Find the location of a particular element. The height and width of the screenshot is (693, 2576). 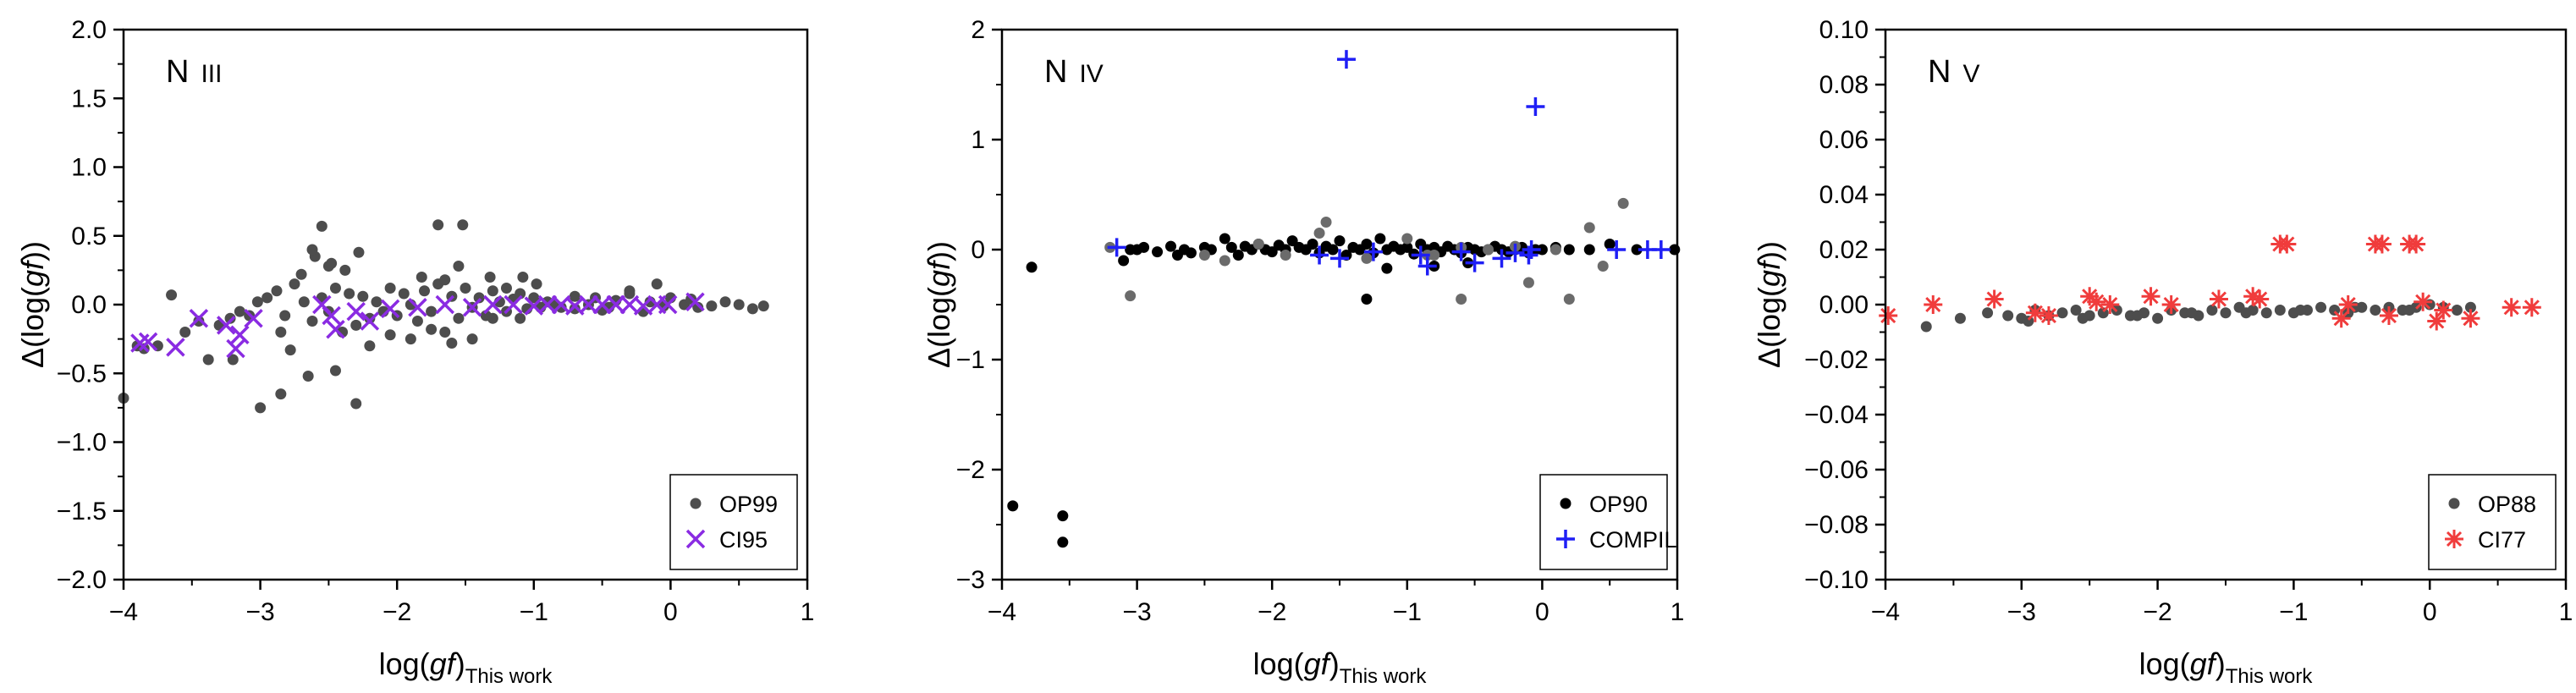

y-axis-title: Δ(log(gf)) is located at coordinates (32, 304).